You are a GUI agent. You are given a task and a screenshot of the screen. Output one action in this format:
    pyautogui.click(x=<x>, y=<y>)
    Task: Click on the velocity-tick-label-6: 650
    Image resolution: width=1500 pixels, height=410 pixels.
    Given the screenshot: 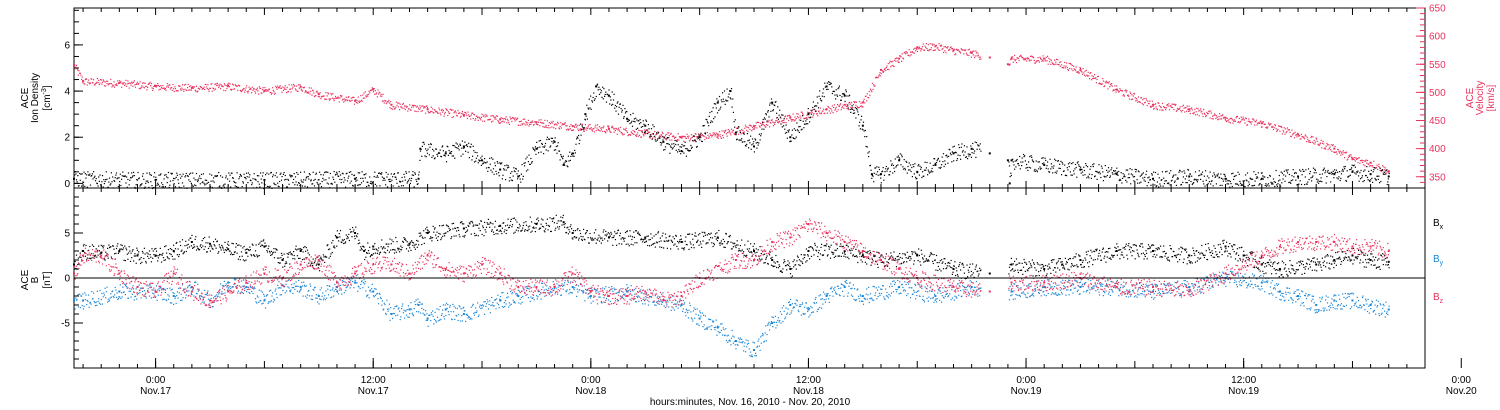 What is the action you would take?
    pyautogui.click(x=1437, y=9)
    